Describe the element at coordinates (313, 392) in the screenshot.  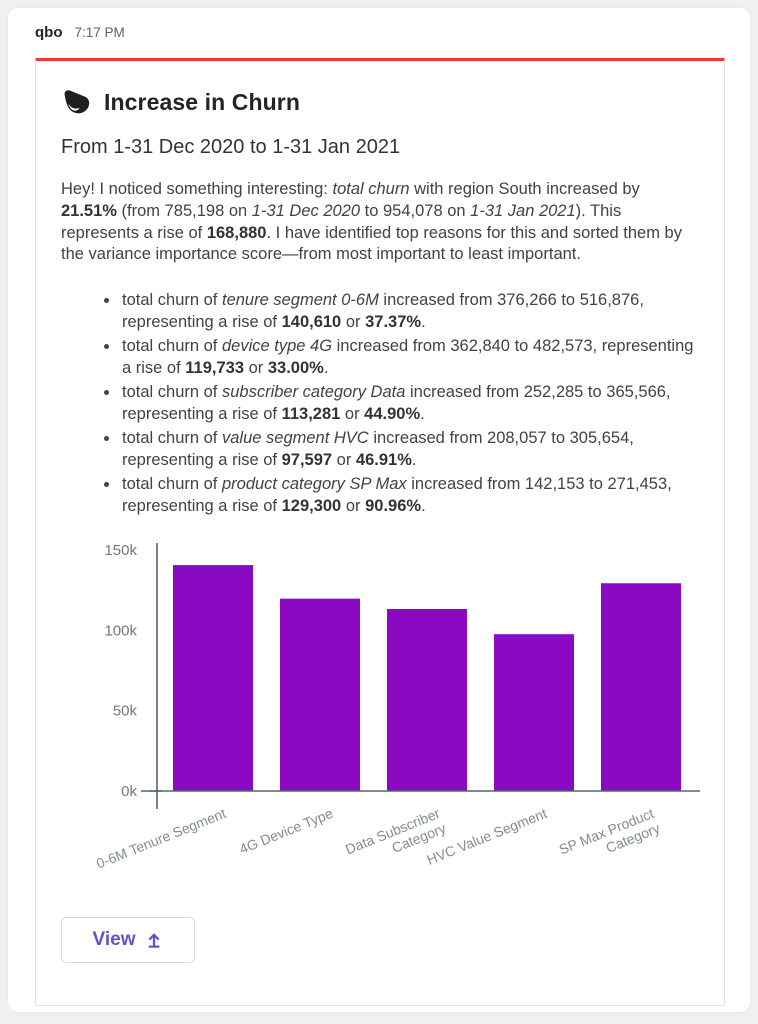
I see `dimension-name: subscriber category Data` at that location.